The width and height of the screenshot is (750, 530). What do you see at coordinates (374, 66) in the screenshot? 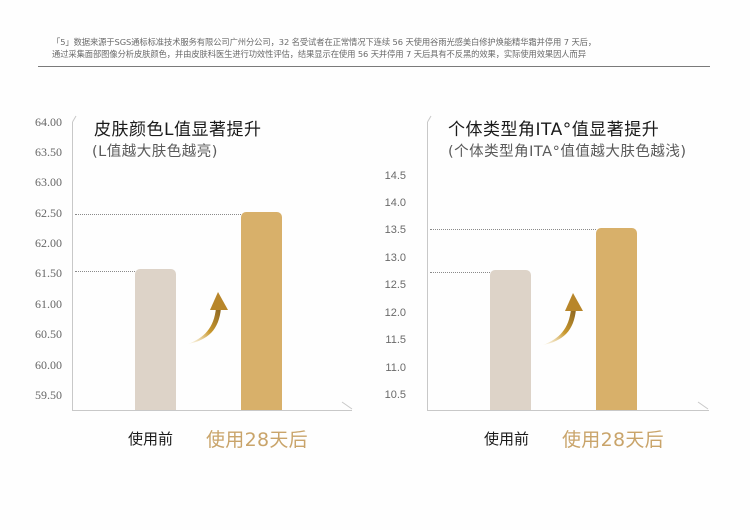
I see `divider` at bounding box center [374, 66].